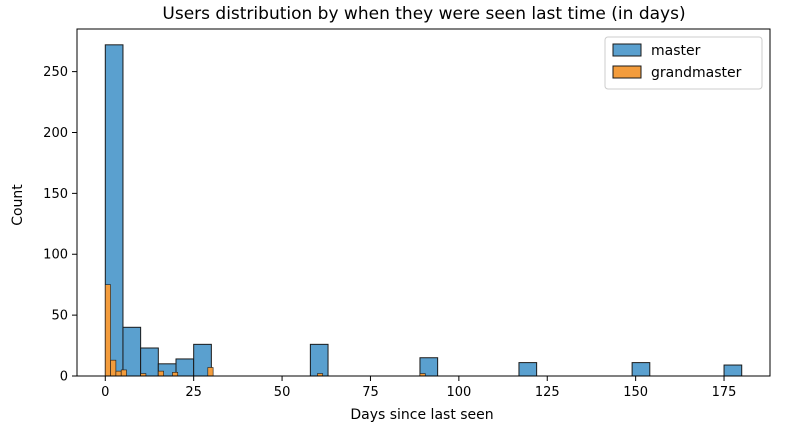  Describe the element at coordinates (59, 316) in the screenshot. I see `y-tick-label: 50` at that location.